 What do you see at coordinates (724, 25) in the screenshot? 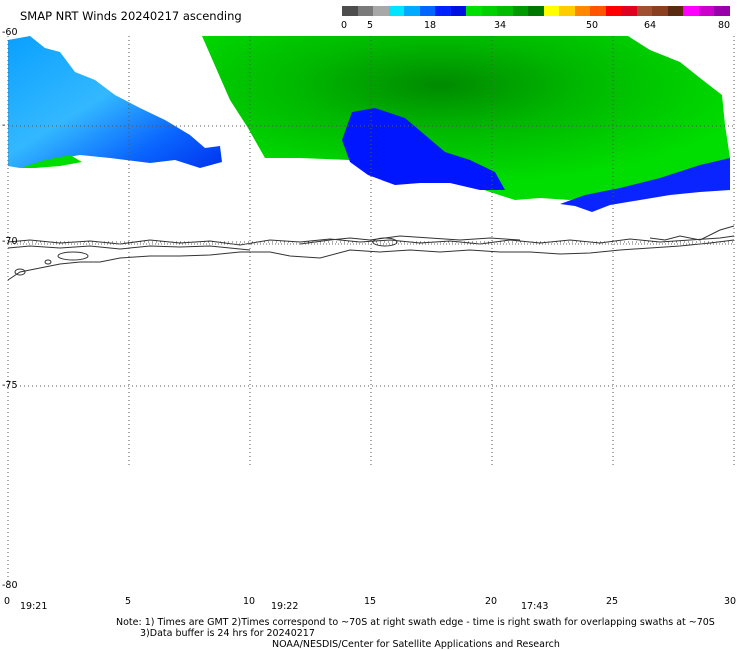
I see `scale-label-80: 80` at bounding box center [724, 25].